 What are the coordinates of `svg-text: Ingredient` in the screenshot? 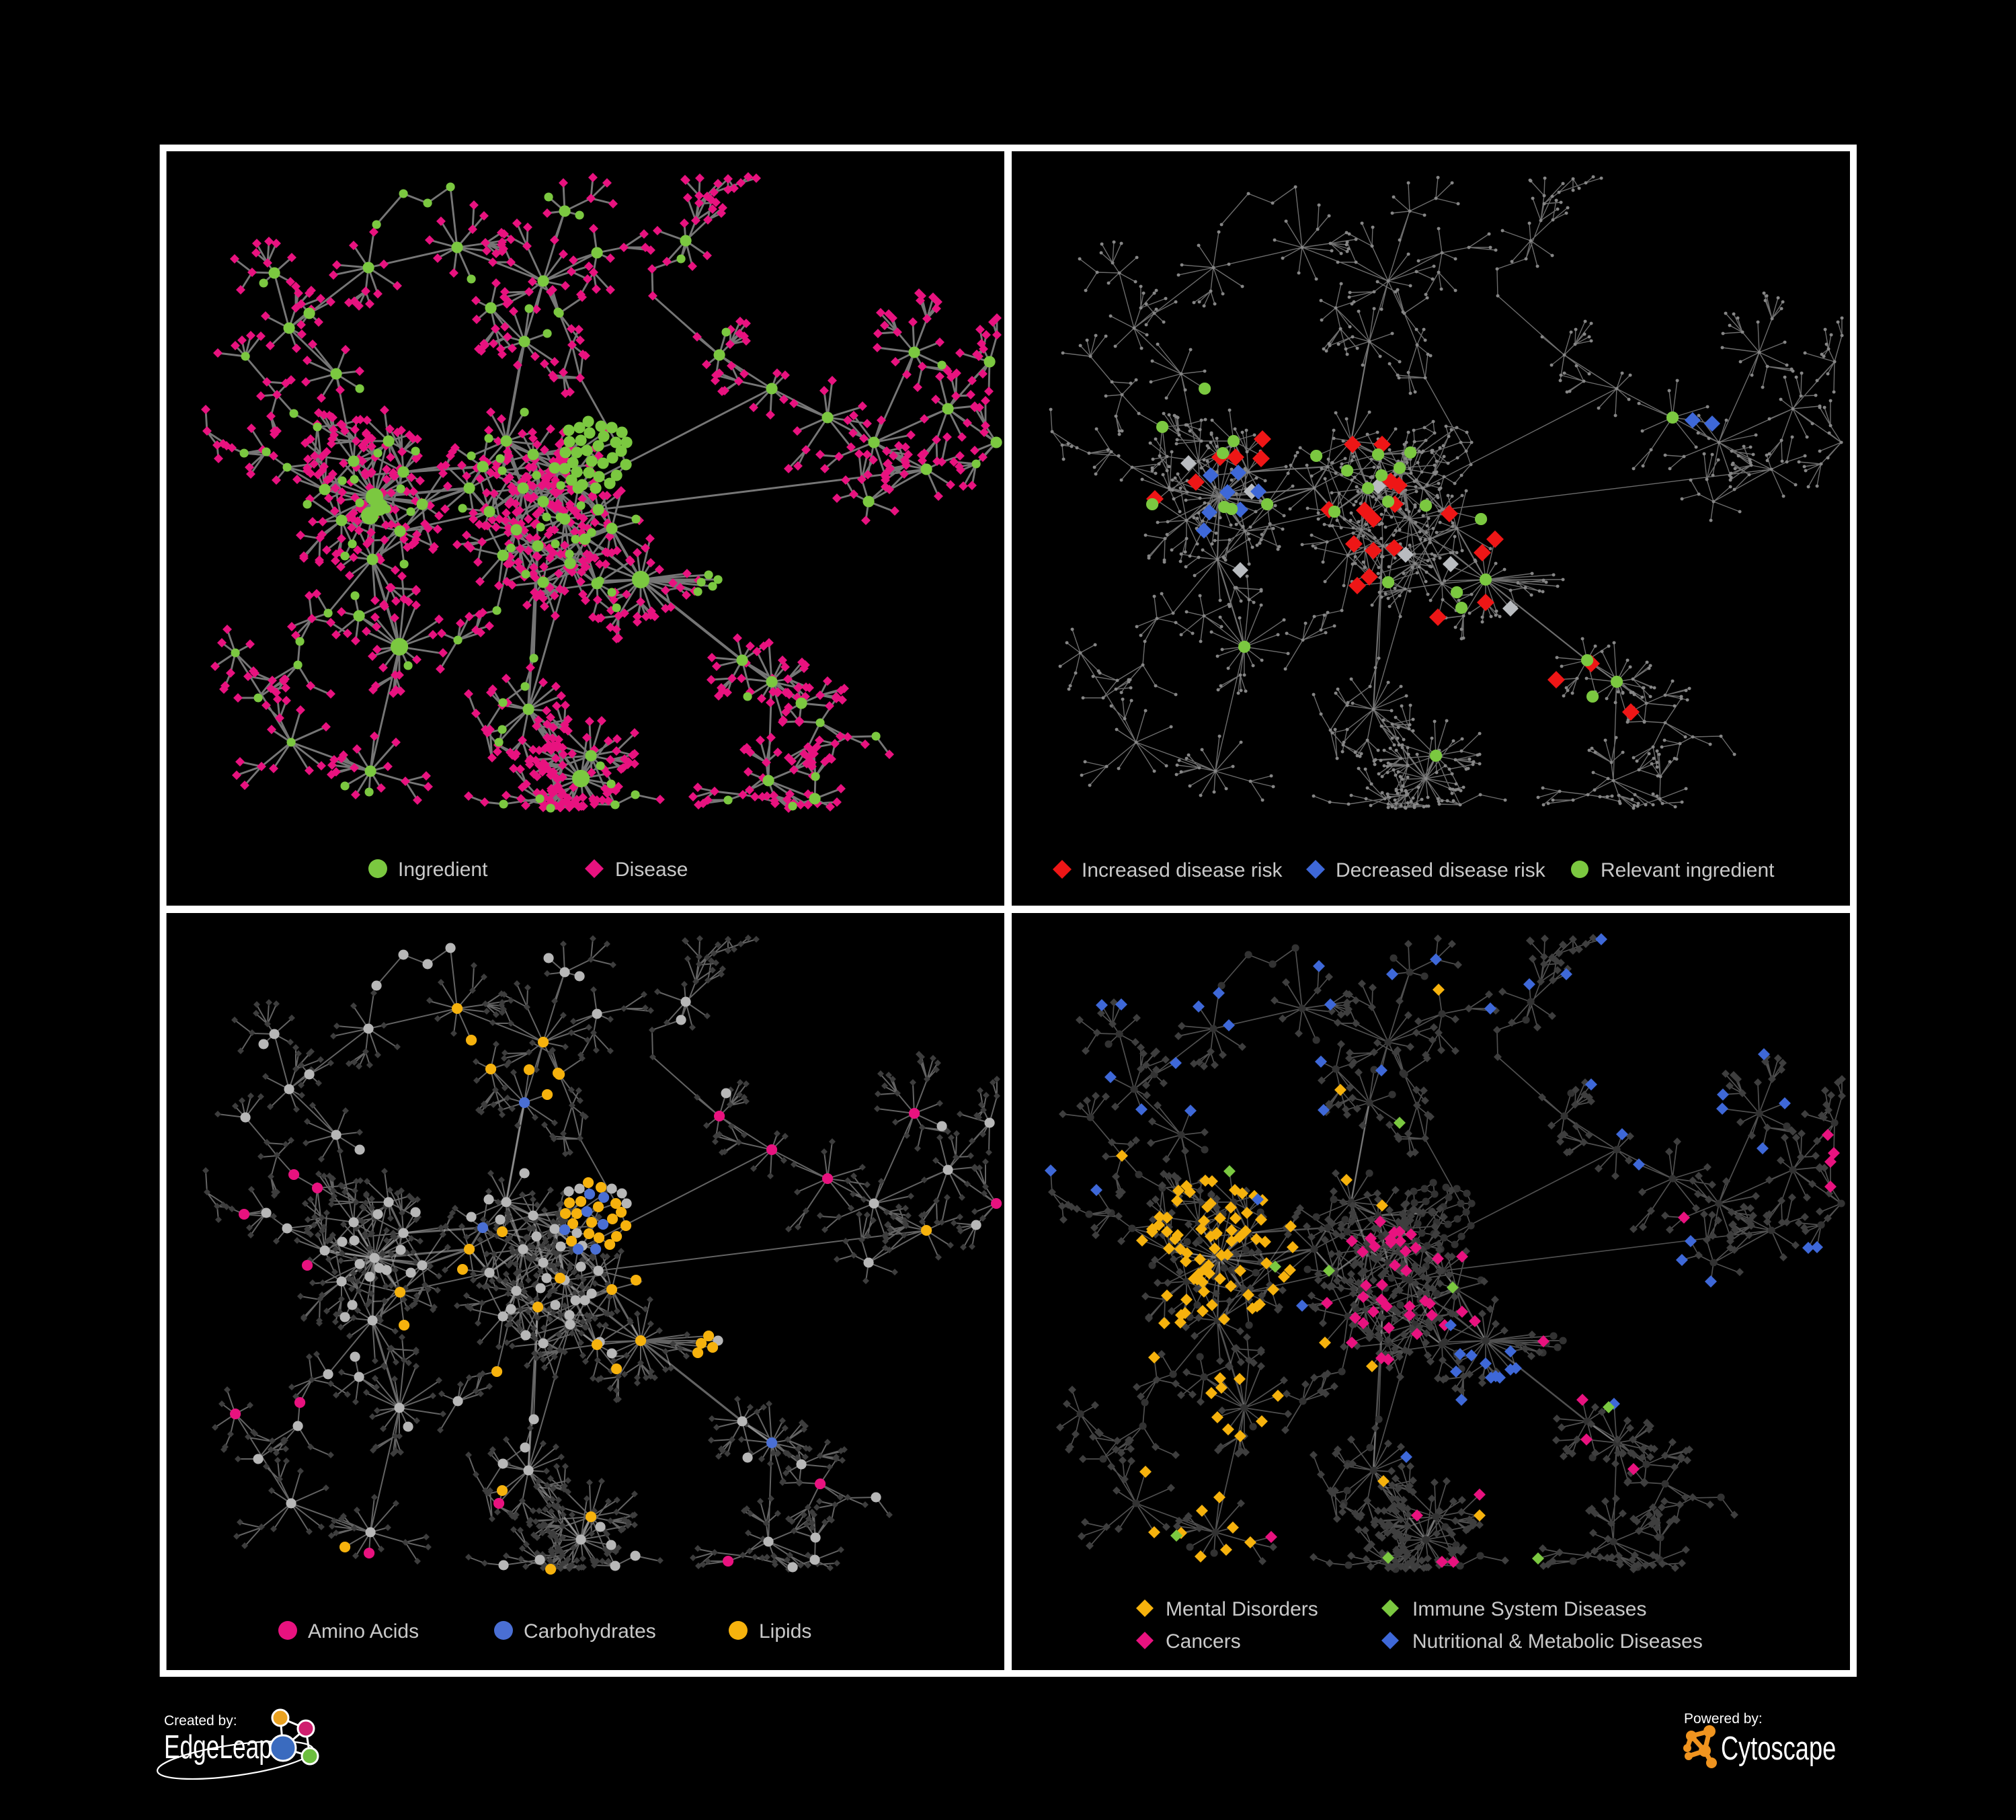 It's located at (443, 870).